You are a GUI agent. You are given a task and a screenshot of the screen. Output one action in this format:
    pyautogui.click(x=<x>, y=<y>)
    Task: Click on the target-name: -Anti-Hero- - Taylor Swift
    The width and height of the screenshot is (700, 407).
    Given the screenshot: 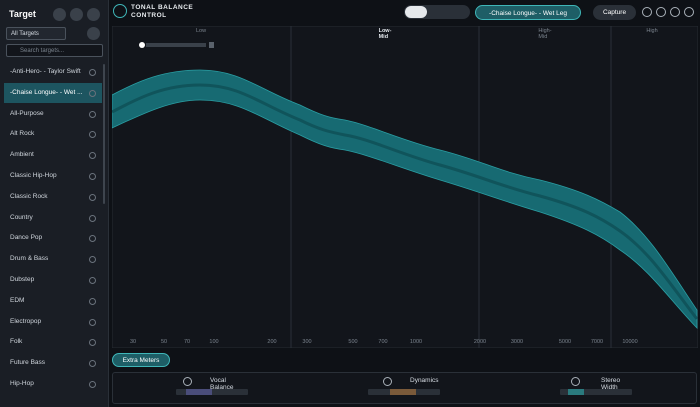 What is the action you would take?
    pyautogui.click(x=45, y=71)
    